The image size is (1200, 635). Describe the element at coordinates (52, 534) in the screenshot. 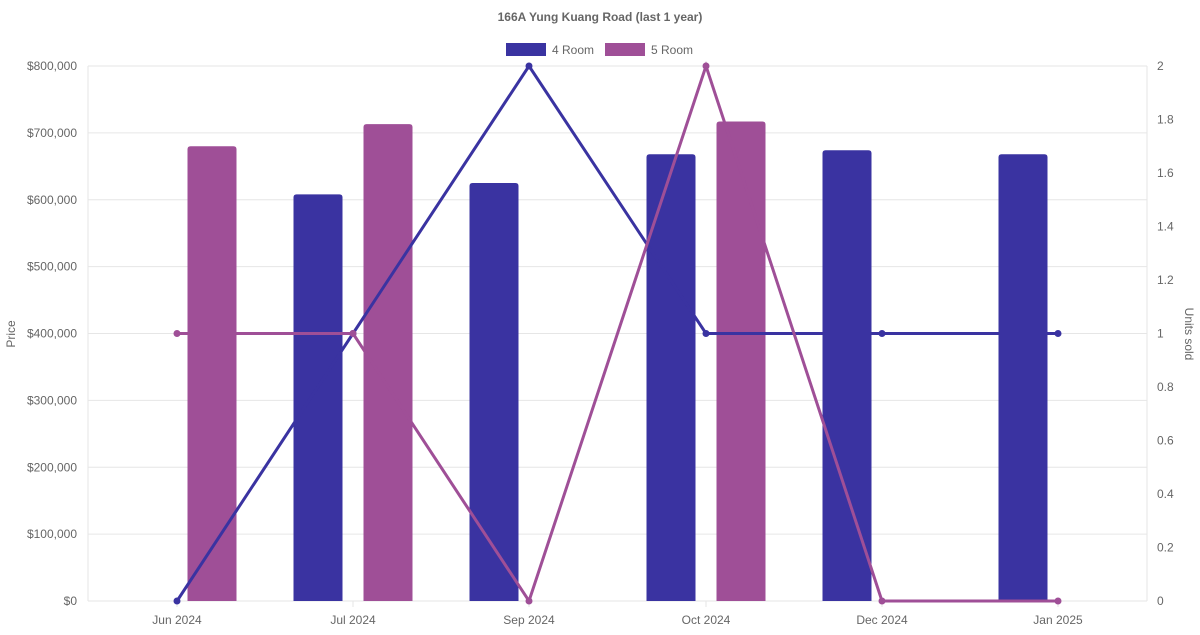

I see `y-left-tick-label: $100,000` at that location.